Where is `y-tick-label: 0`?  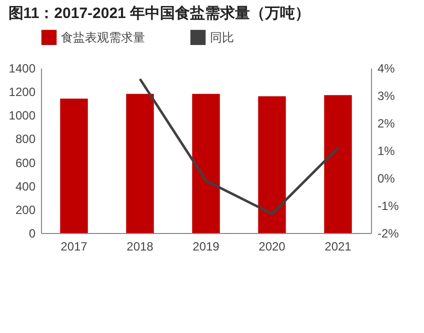 y-tick-label: 0 is located at coordinates (32, 233).